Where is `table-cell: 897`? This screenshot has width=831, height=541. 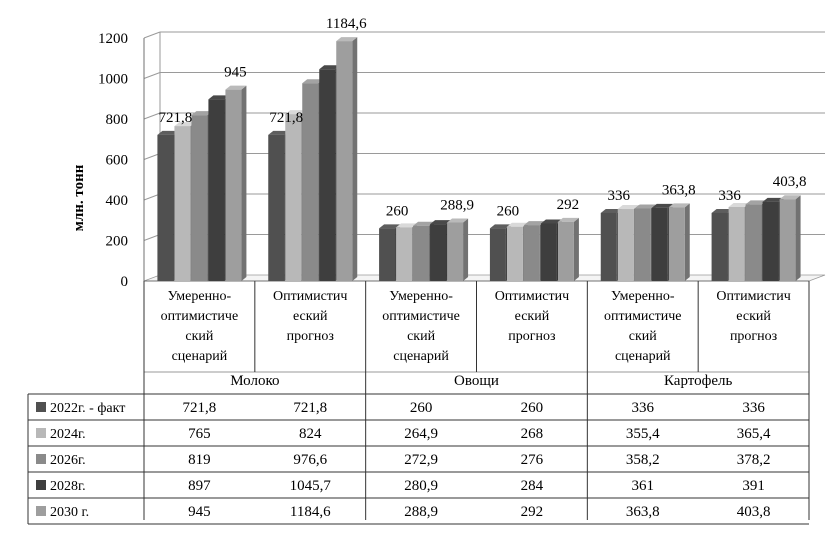
table-cell: 897 is located at coordinates (199, 486).